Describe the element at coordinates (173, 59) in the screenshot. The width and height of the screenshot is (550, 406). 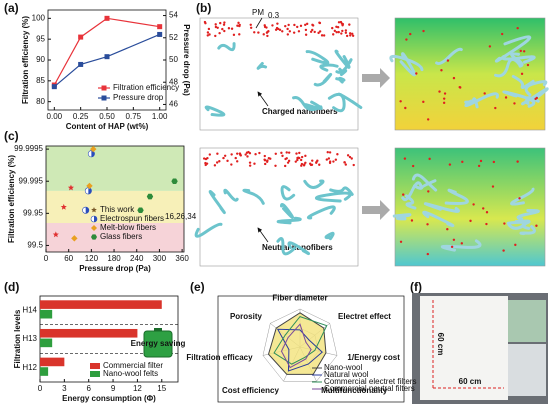
I see `y2-tick-label: 50` at that location.